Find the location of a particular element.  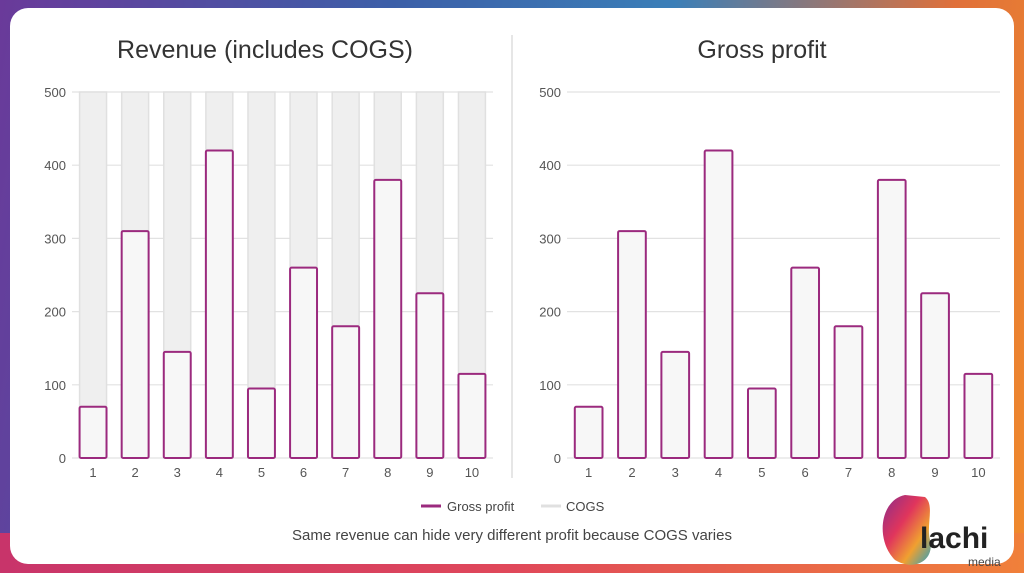

lachi-media-logo: lachi media is located at coordinates (941, 532).